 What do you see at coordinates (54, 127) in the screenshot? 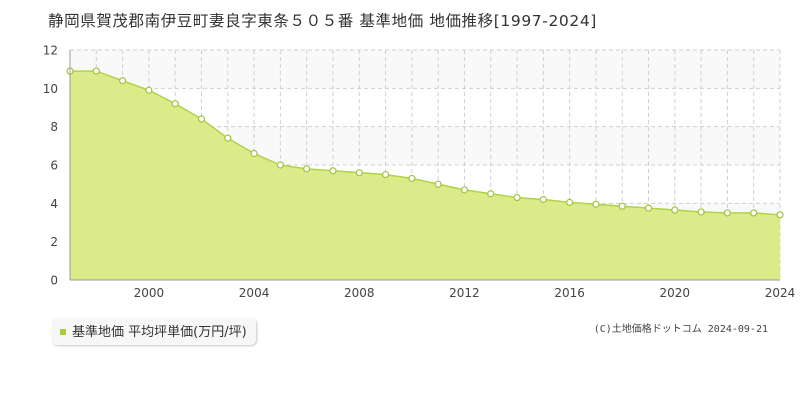
I see `y-tick-label: 8` at bounding box center [54, 127].